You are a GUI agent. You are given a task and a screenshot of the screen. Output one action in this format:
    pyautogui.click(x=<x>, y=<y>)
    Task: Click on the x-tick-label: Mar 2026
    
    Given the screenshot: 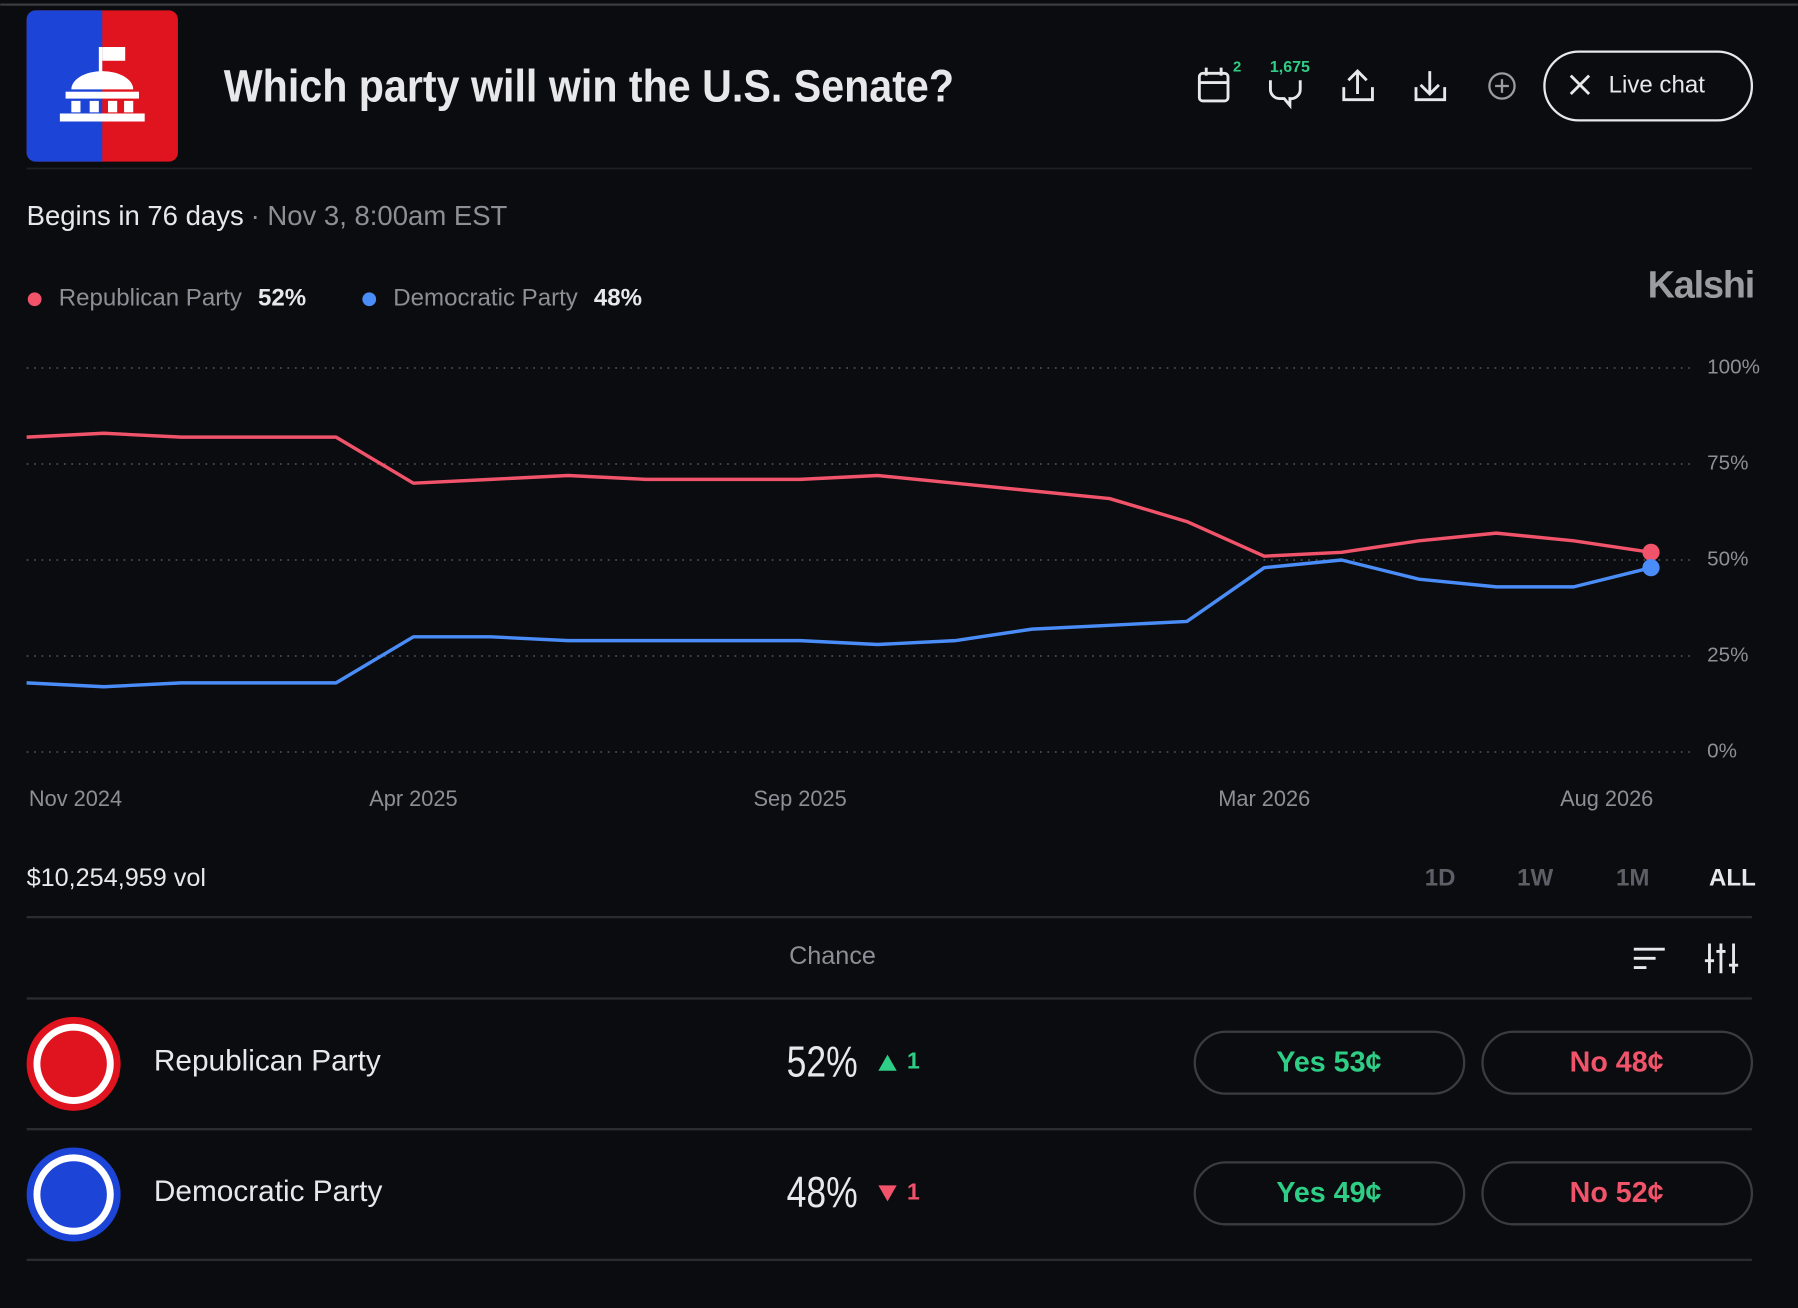 What is the action you would take?
    pyautogui.click(x=1264, y=798)
    